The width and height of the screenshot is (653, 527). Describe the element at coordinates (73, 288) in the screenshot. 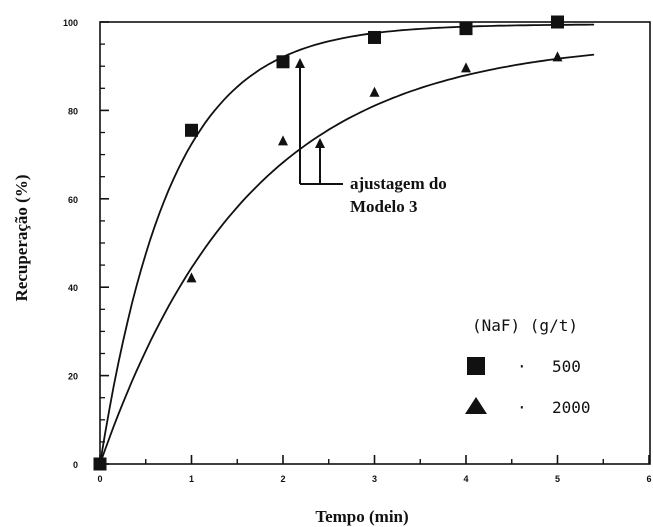

I see `y-tick-label: 40` at that location.